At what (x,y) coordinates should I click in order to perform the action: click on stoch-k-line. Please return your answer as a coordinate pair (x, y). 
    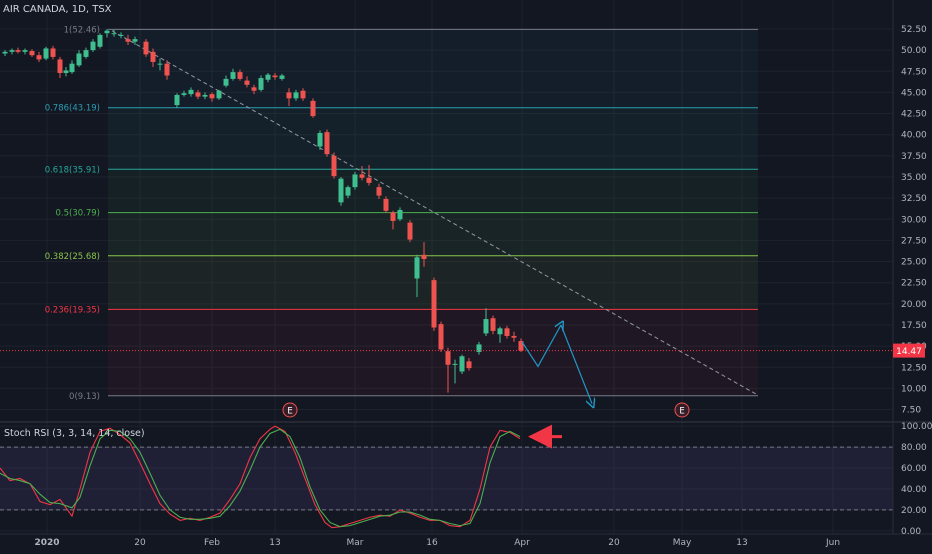
    Looking at the image, I should click on (260, 477).